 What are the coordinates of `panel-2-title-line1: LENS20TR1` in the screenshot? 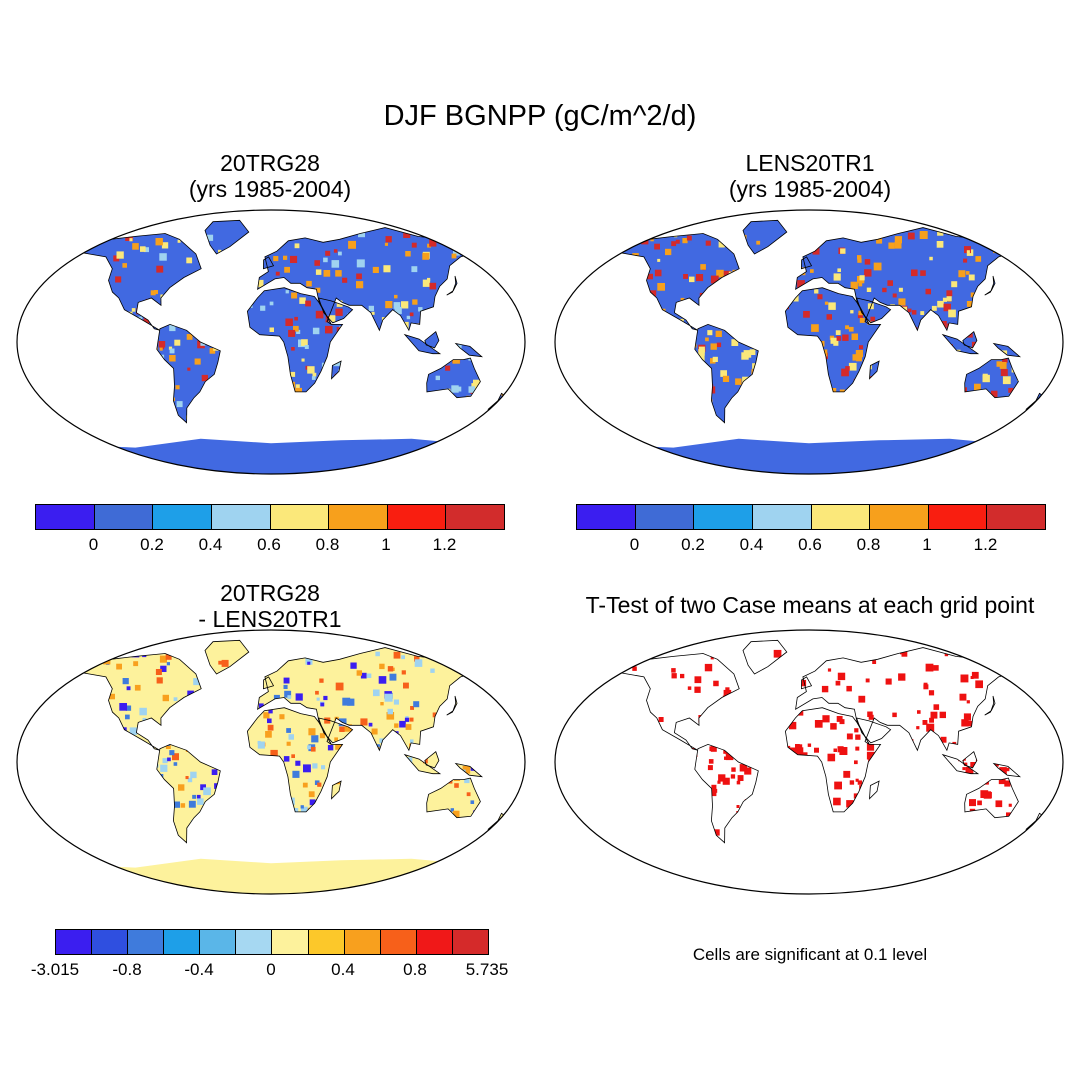 It's located at (810, 163).